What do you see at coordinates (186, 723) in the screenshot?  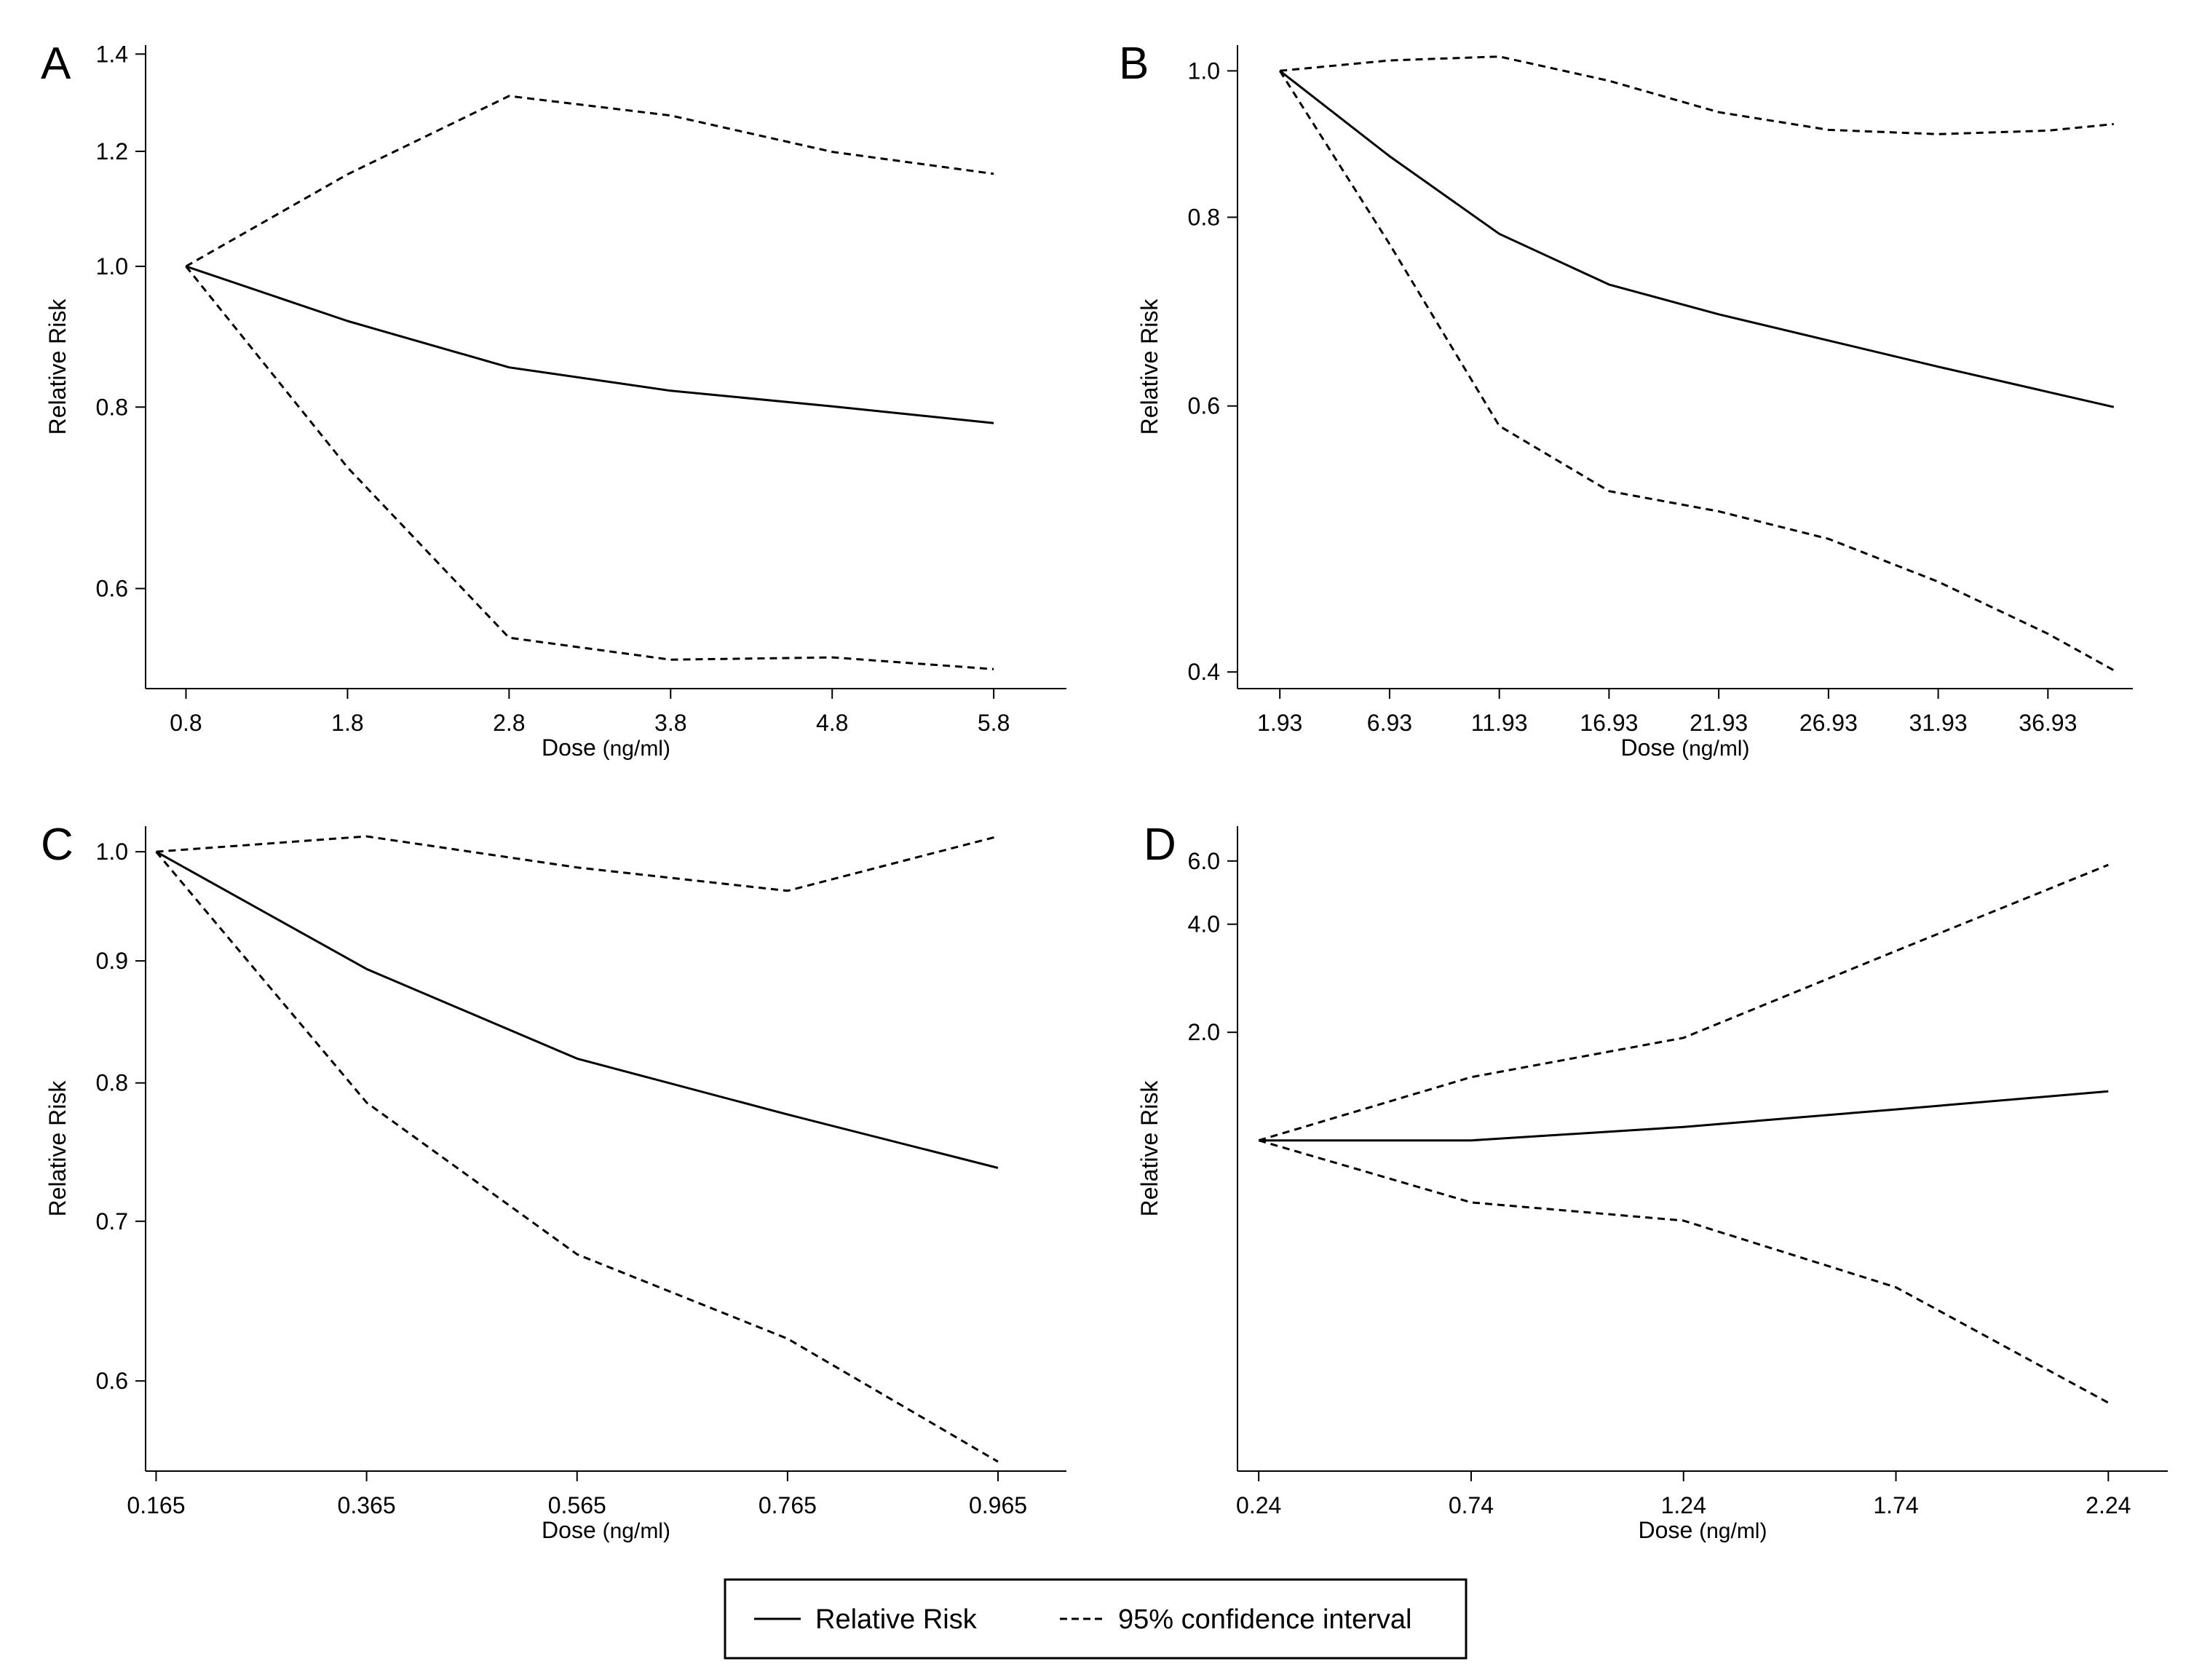 I see `x-tick-label-a: 0.8` at bounding box center [186, 723].